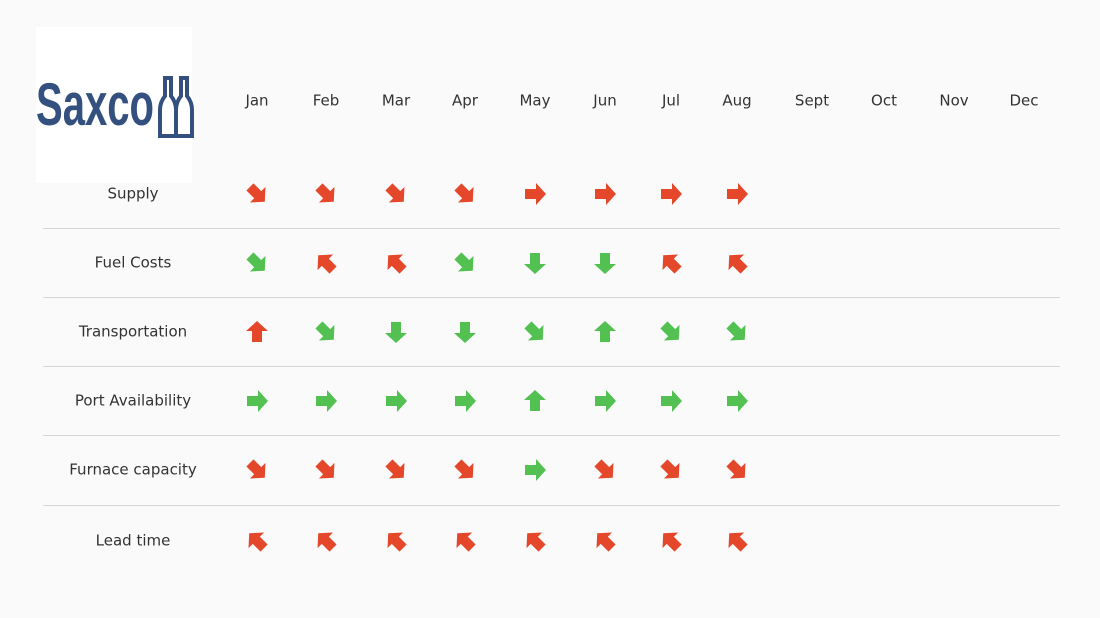  I want to click on month-header: Apr, so click(465, 101).